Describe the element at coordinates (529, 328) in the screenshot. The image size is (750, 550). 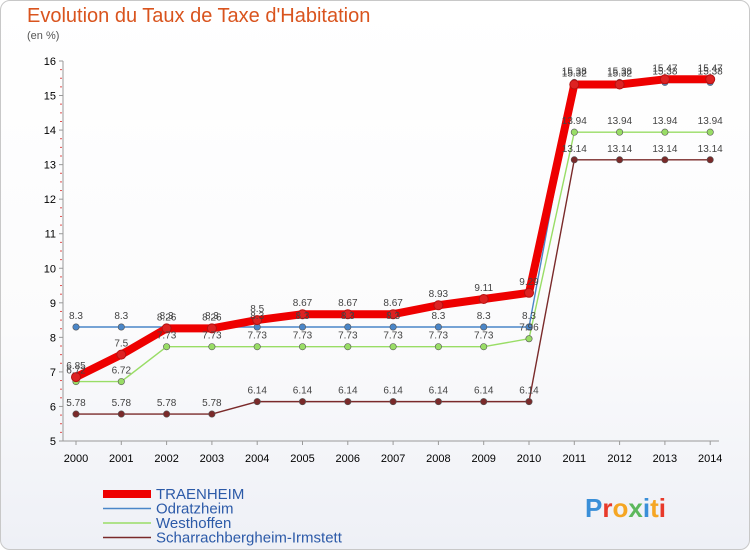
I see `data-label: 7.96` at that location.